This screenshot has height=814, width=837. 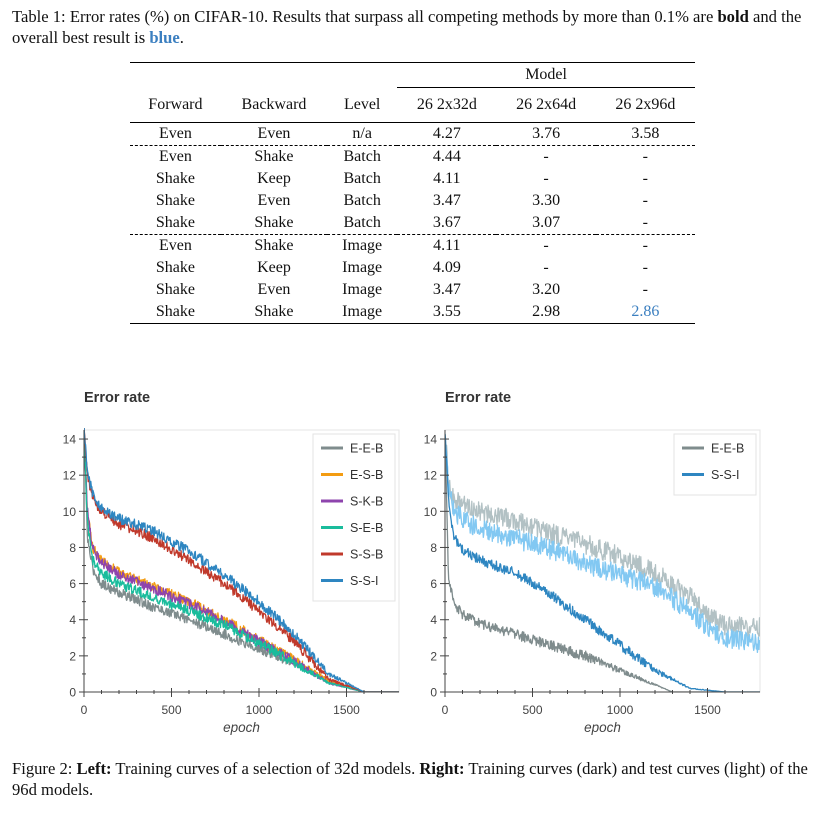 What do you see at coordinates (407, 27) in the screenshot?
I see `table-caption-mid: and the overall best result is` at bounding box center [407, 27].